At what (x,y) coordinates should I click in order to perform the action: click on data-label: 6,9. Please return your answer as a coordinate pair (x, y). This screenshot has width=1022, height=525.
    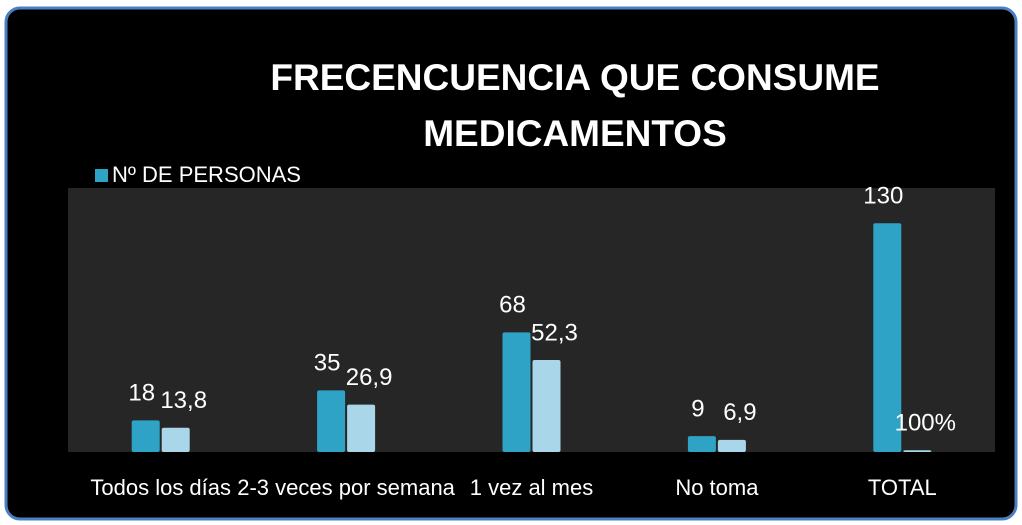
    Looking at the image, I should click on (739, 412).